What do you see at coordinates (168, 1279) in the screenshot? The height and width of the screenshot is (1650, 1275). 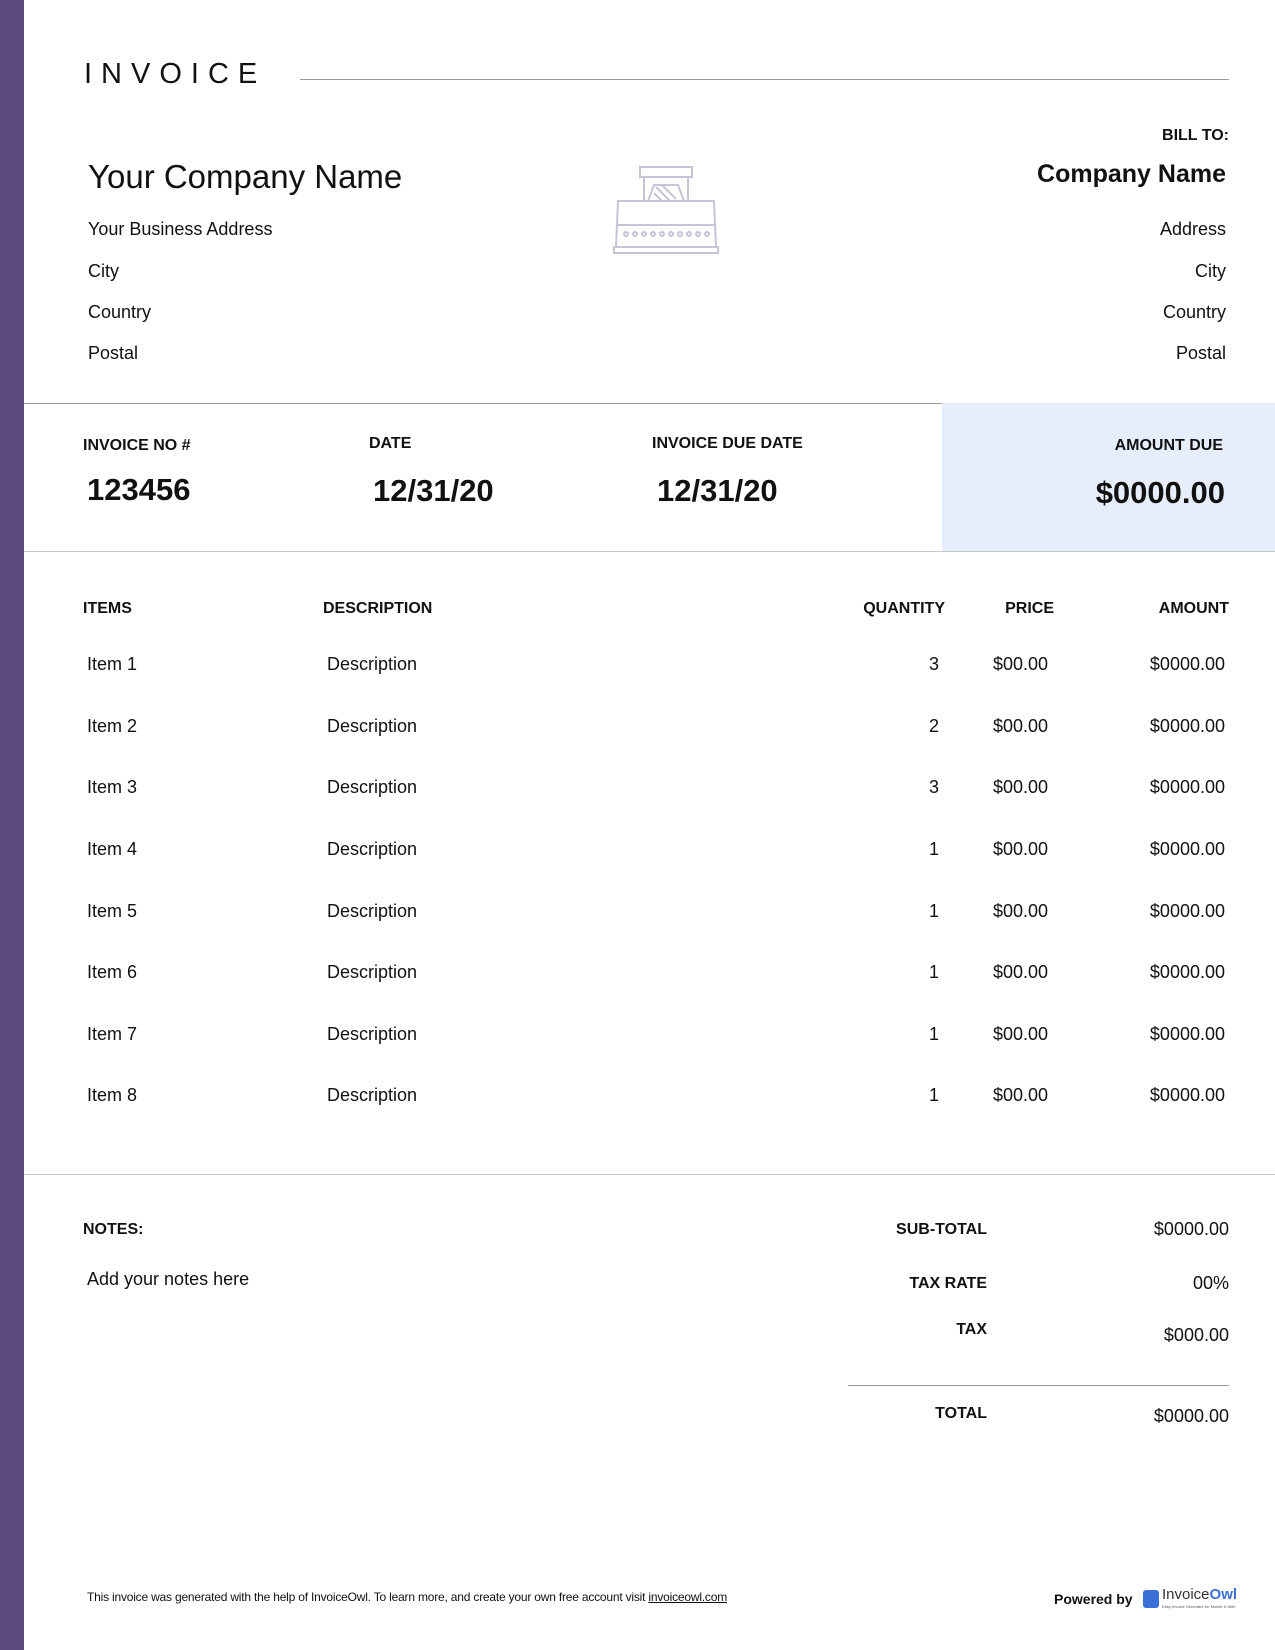 I see `notes-text: Add your notes here` at bounding box center [168, 1279].